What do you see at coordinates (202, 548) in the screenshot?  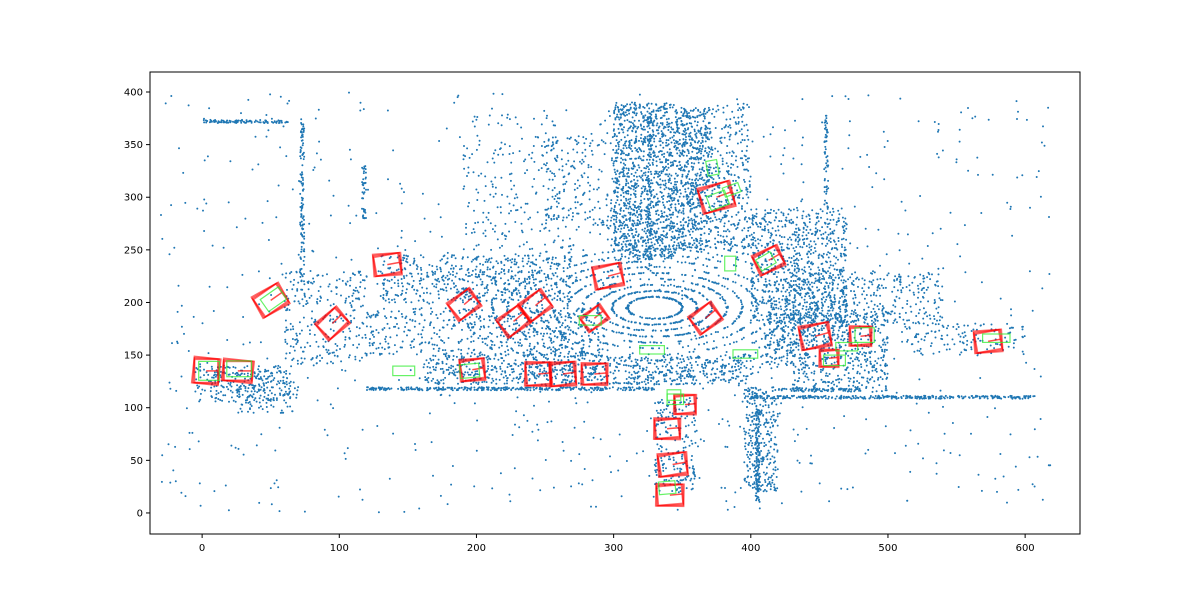 I see `x-tick-label-0: 0` at bounding box center [202, 548].